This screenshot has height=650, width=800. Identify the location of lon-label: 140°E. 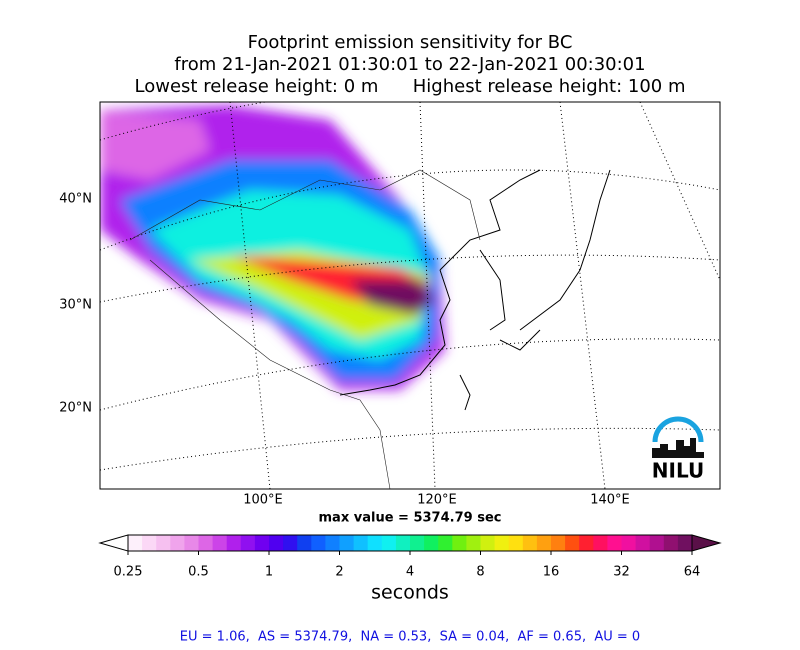
(610, 500).